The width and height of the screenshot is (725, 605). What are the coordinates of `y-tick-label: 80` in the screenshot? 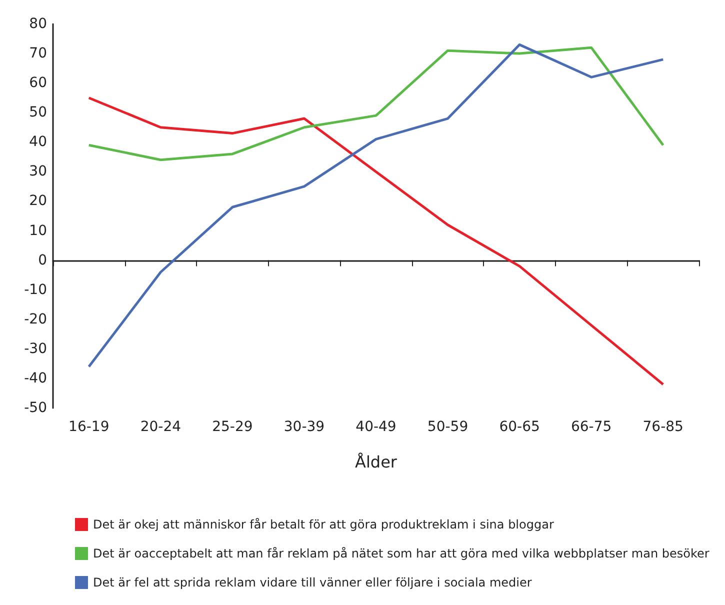 It's located at (38, 24).